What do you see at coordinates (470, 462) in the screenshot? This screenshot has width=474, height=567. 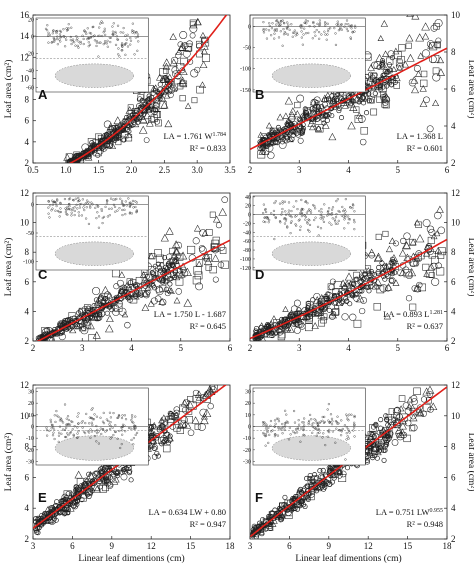 I see `y-axis-title: Leaf area (cm²)` at bounding box center [470, 462].